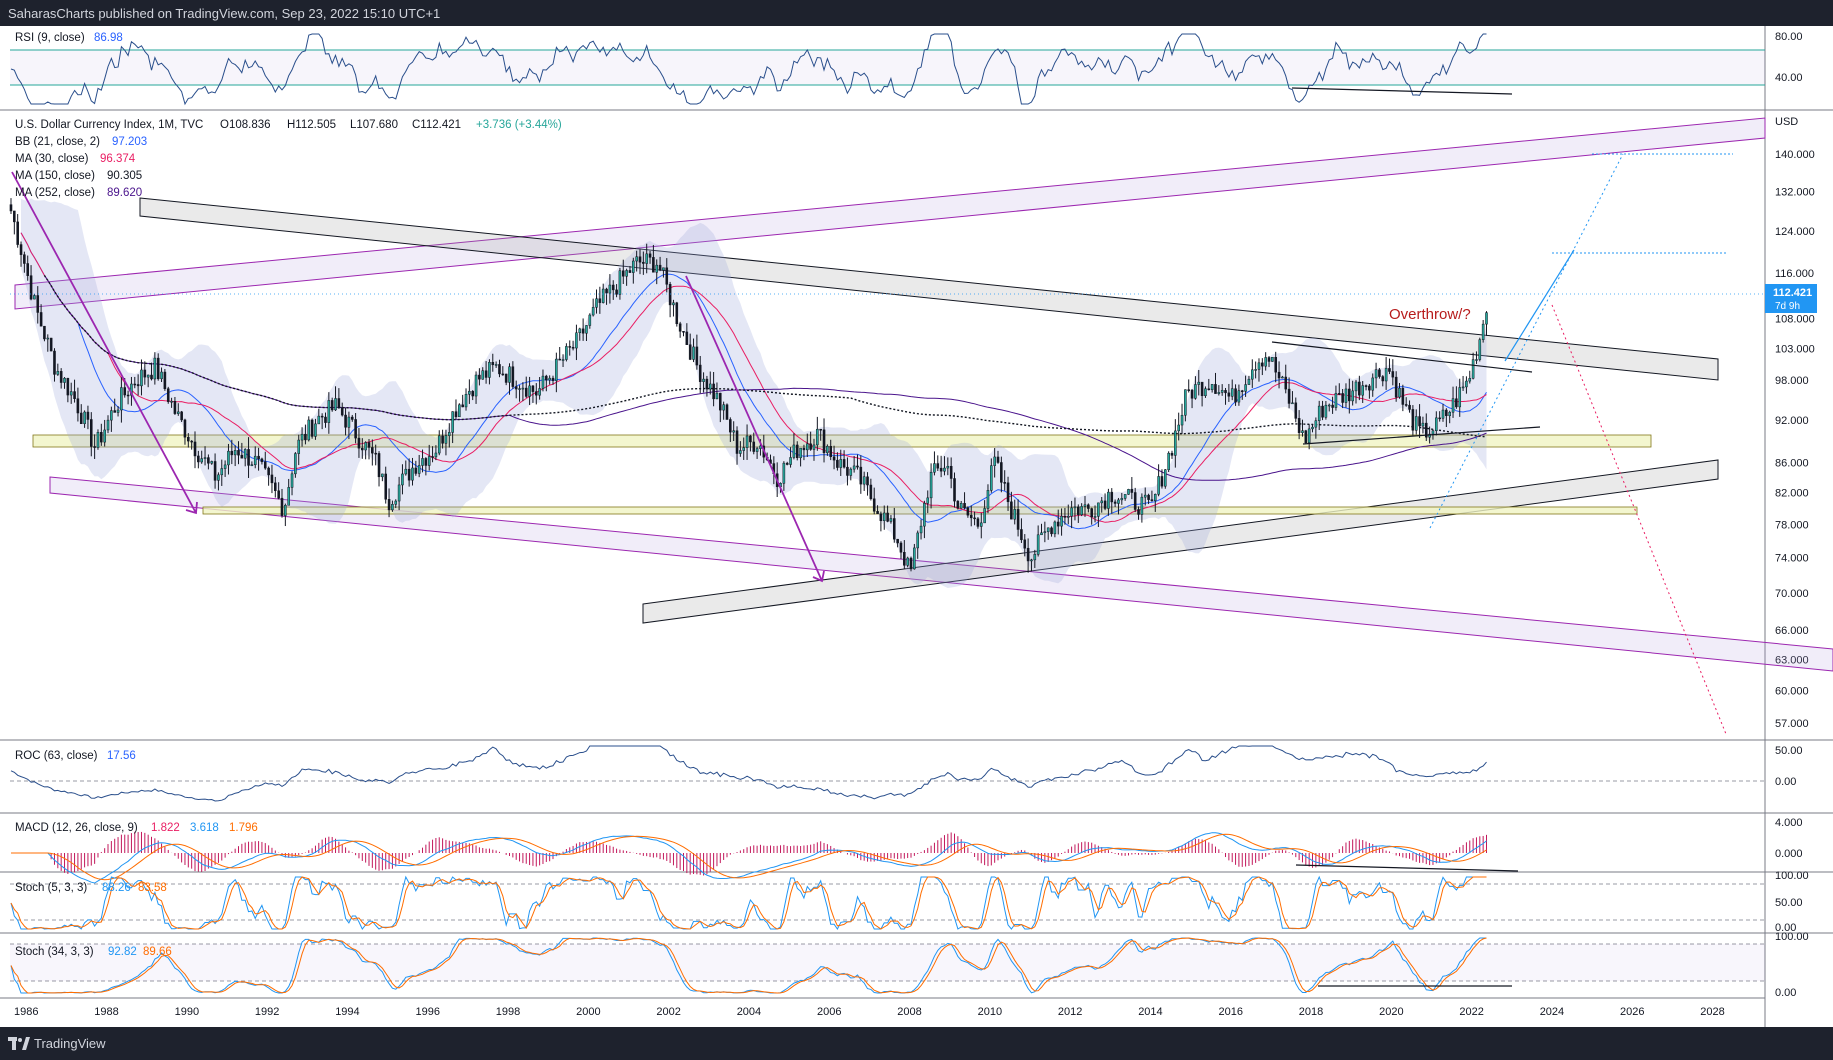 The image size is (1833, 1060). What do you see at coordinates (374, 125) in the screenshot?
I see `ohlc-low: L107.680` at bounding box center [374, 125].